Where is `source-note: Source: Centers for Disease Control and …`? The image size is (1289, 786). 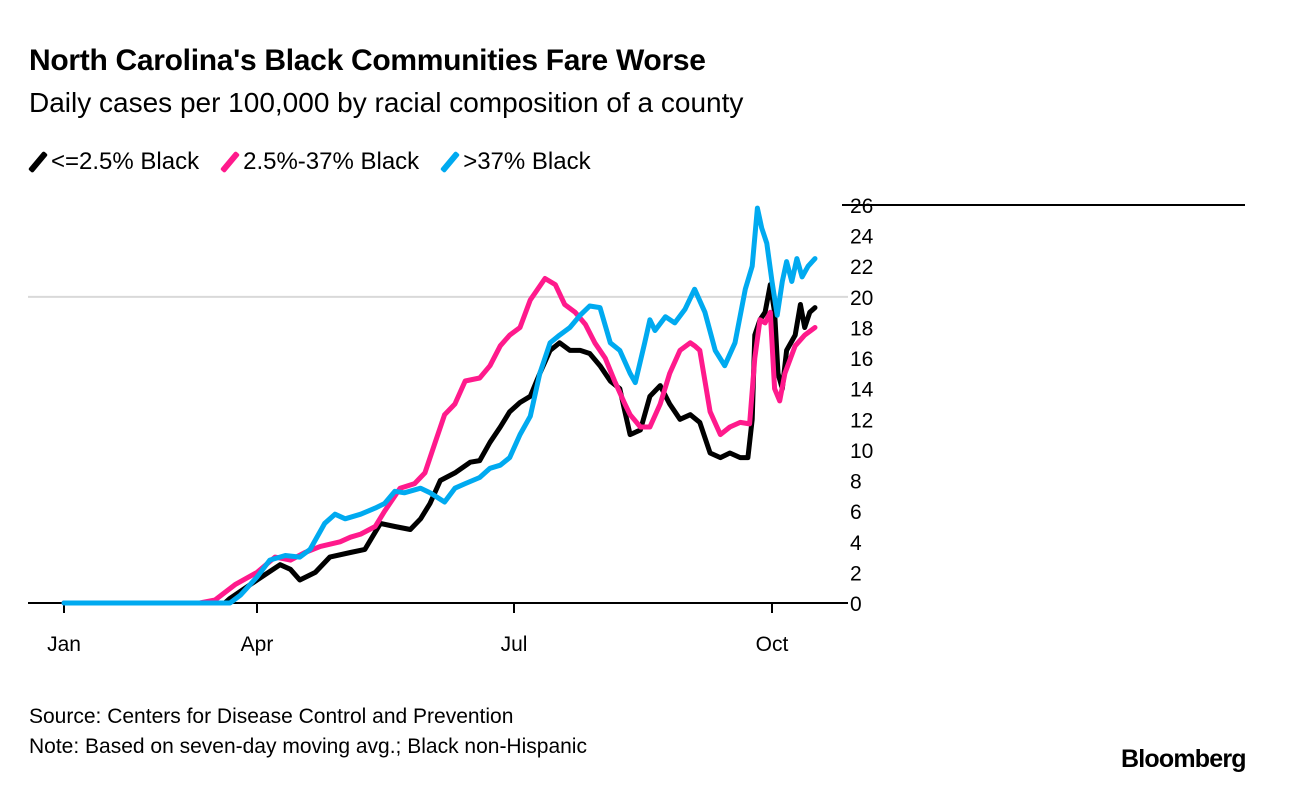 source-note: Source: Centers for Disease Control and … is located at coordinates (271, 716).